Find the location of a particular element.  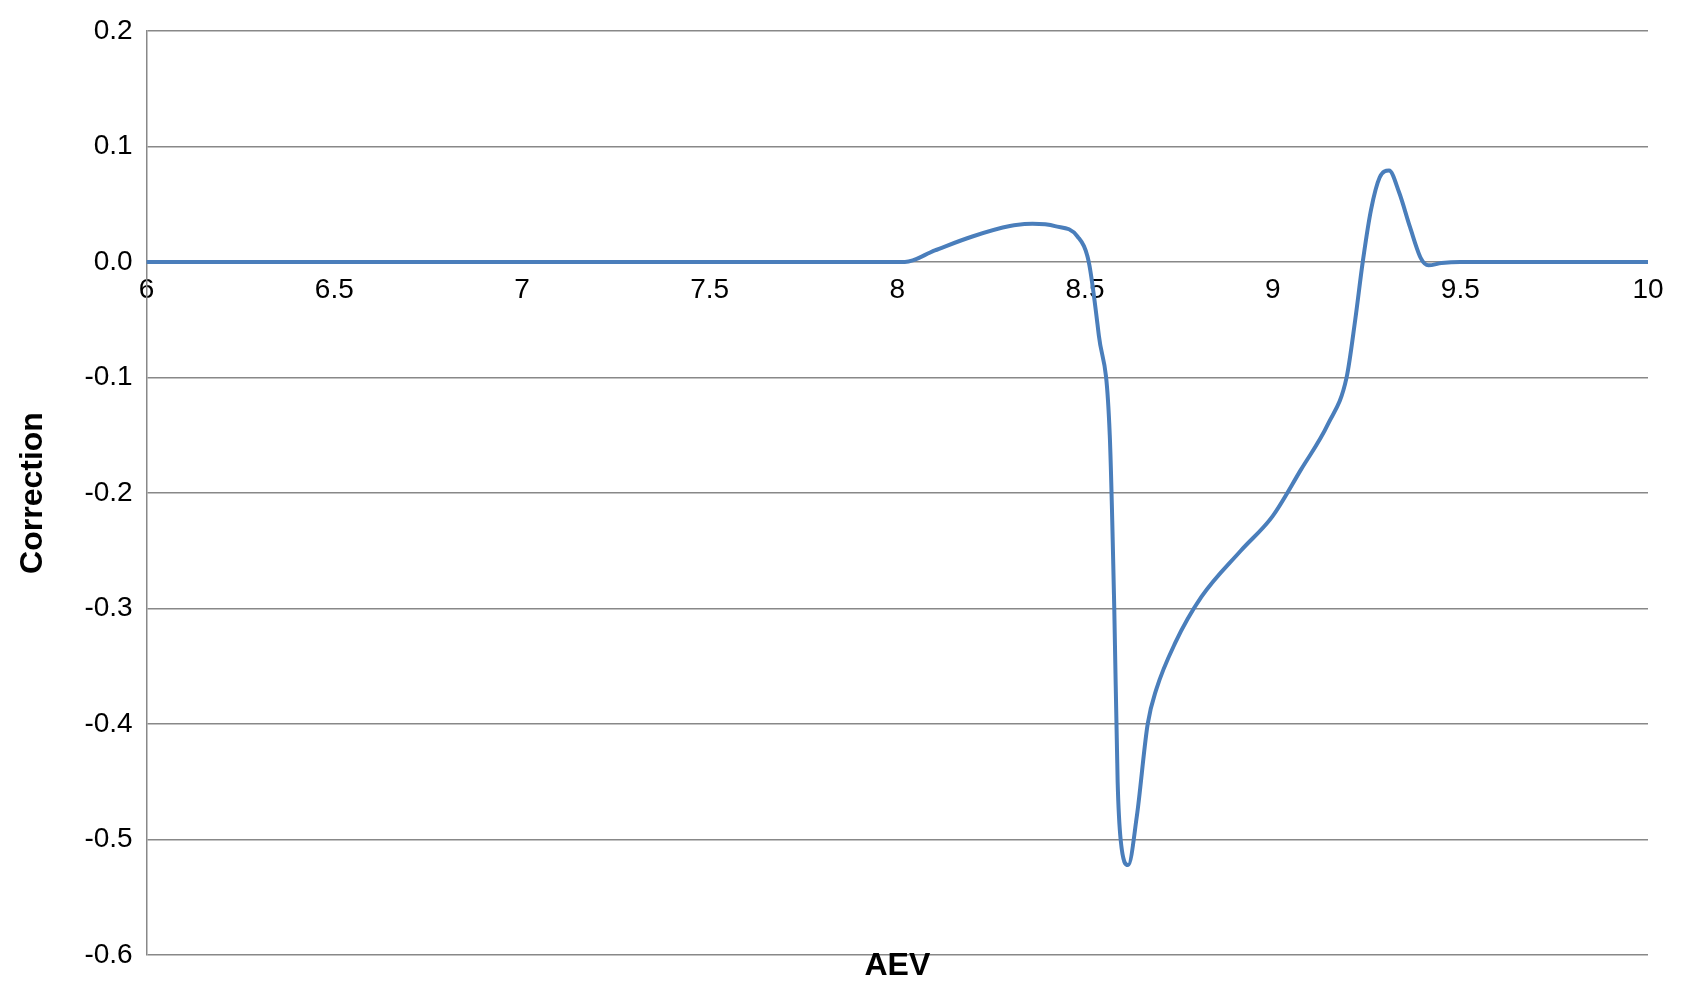

y-tick-label: -0.6 is located at coordinates (108, 953).